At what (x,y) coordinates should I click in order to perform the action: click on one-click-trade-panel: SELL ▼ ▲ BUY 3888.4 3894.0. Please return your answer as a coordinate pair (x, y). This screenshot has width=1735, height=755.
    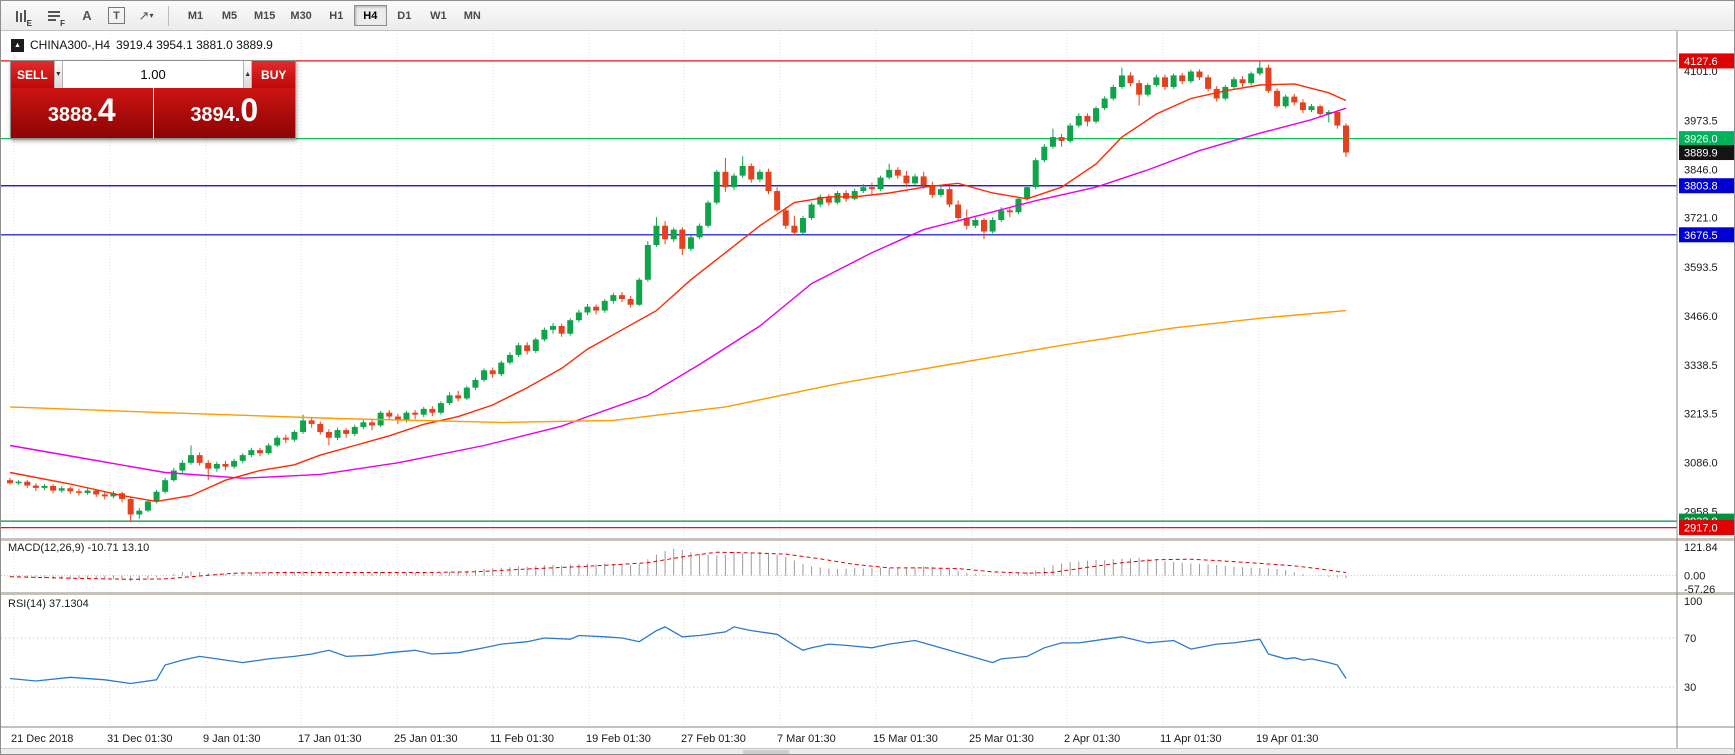
    Looking at the image, I should click on (153, 99).